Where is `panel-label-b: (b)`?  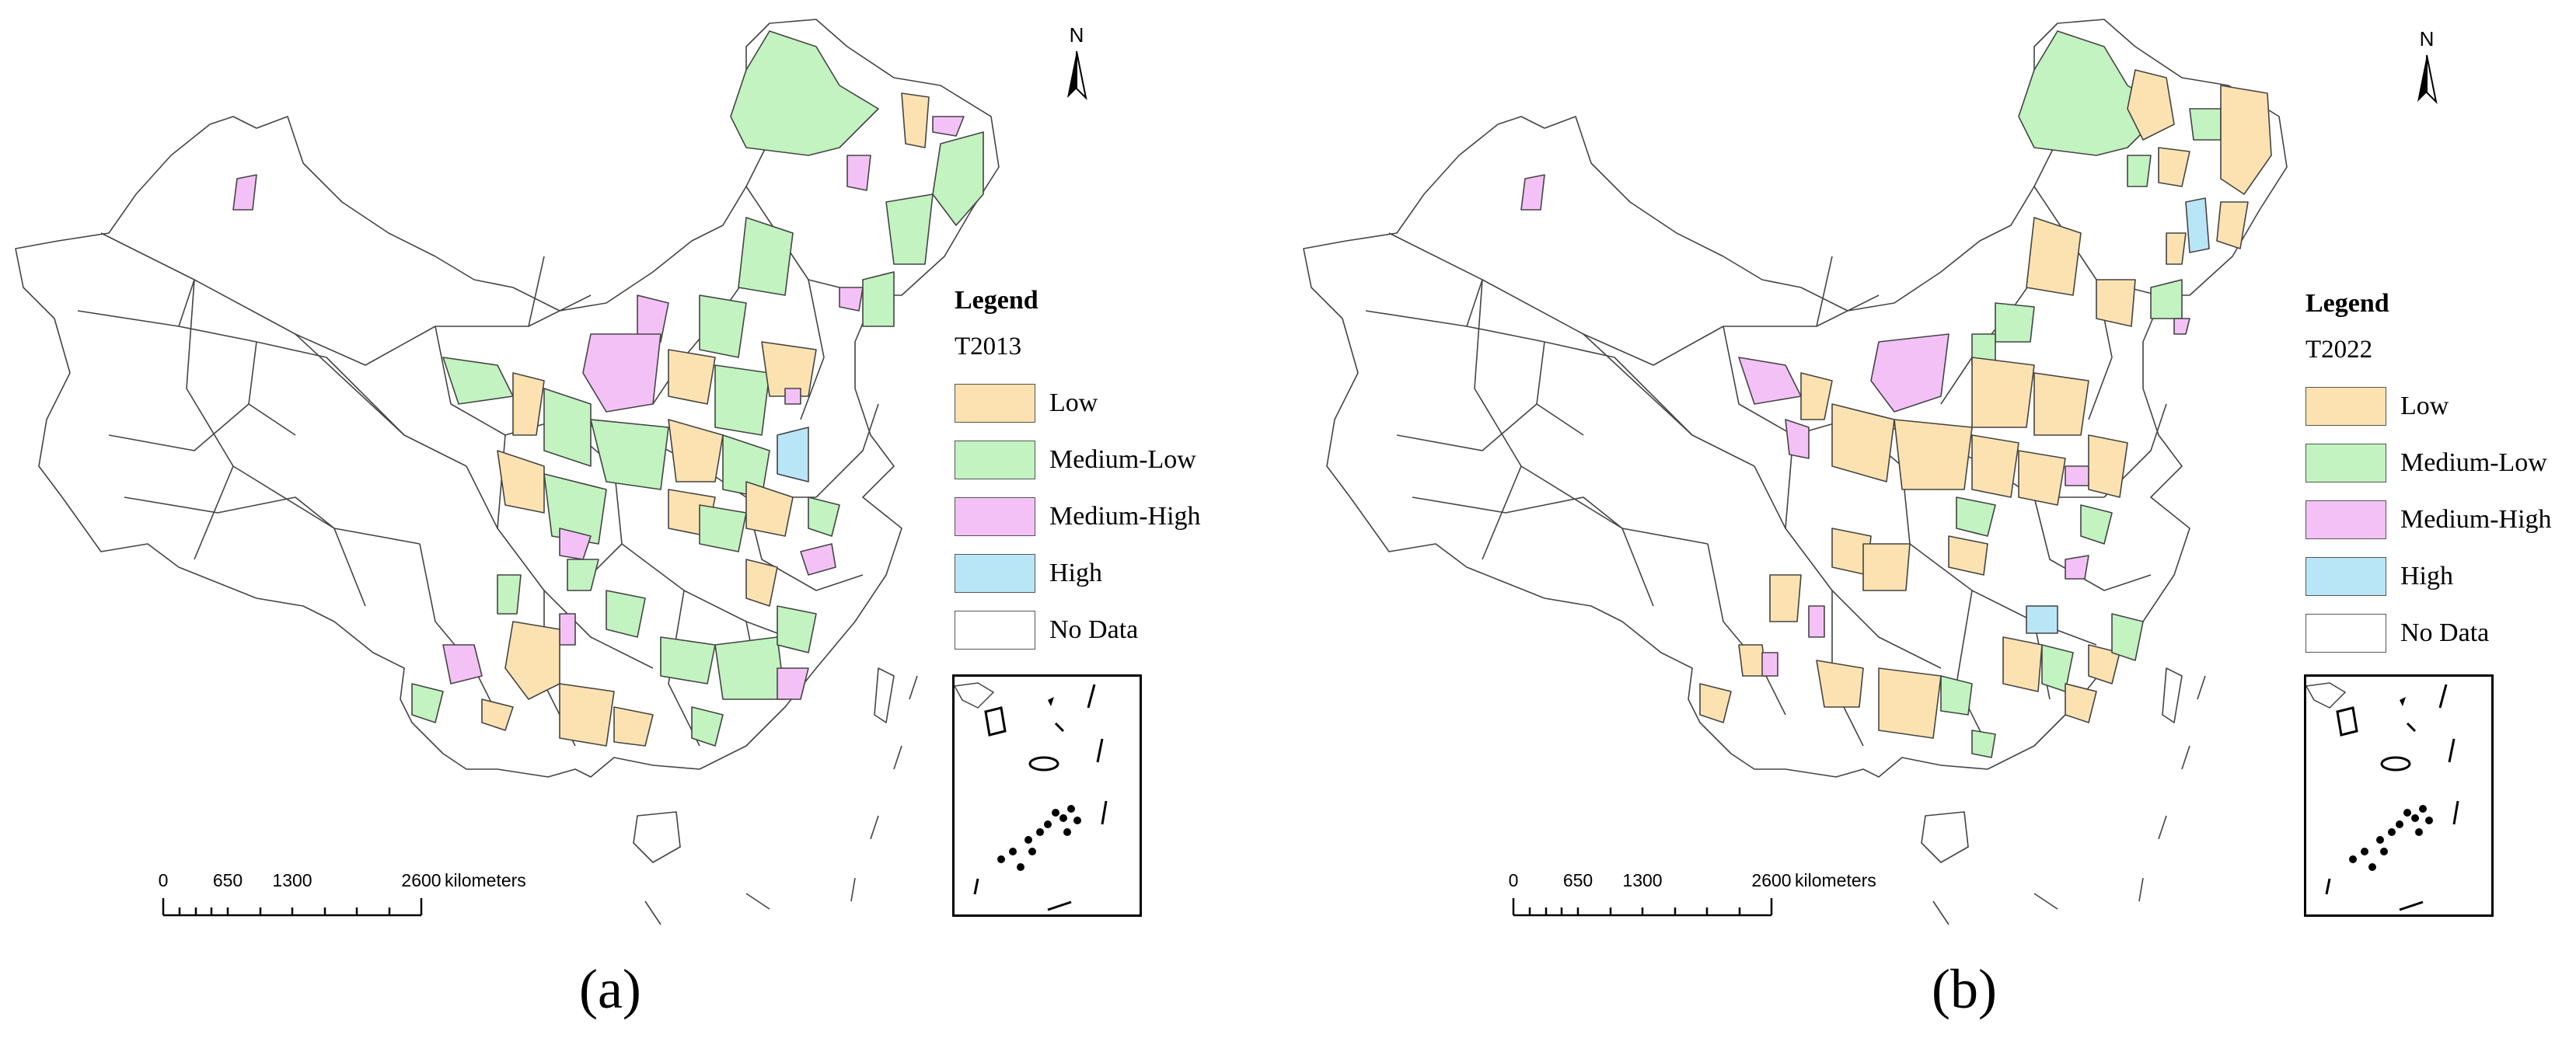
panel-label-b: (b) is located at coordinates (1965, 989).